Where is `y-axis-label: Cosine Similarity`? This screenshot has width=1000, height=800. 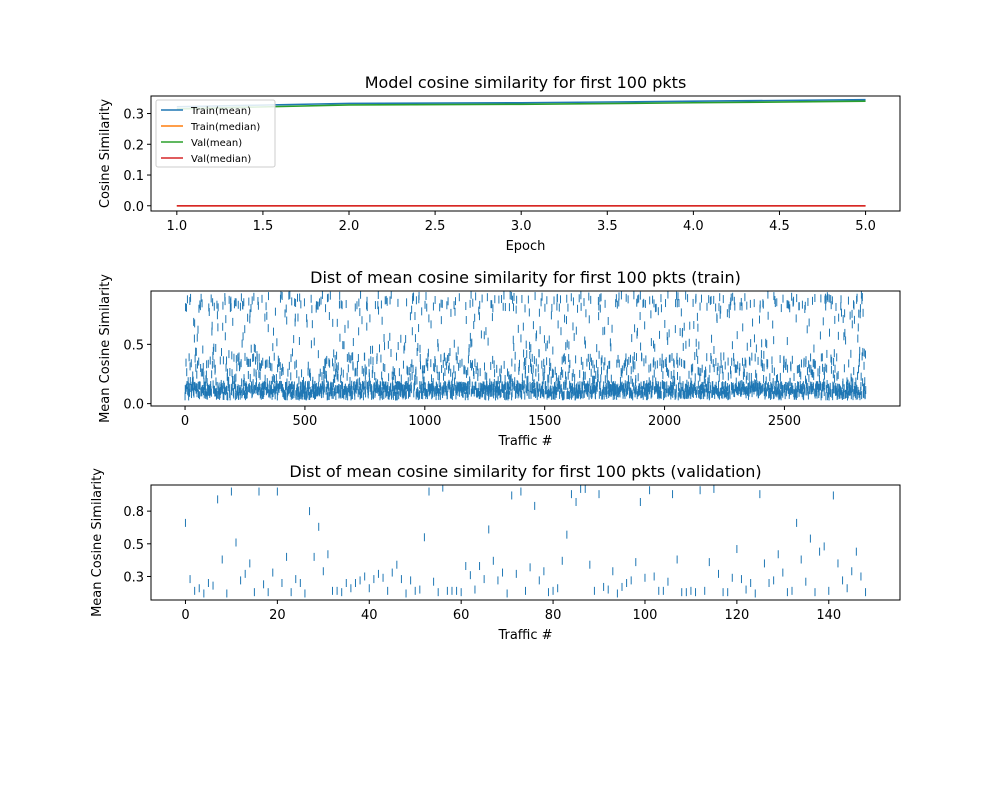
y-axis-label: Cosine Similarity is located at coordinates (105, 154).